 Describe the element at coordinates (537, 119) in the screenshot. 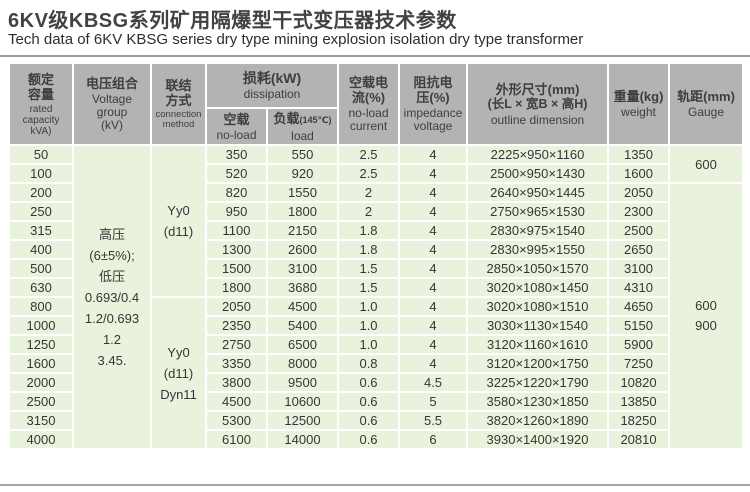

I see `header-outline-dimension-en: outline dimension` at that location.